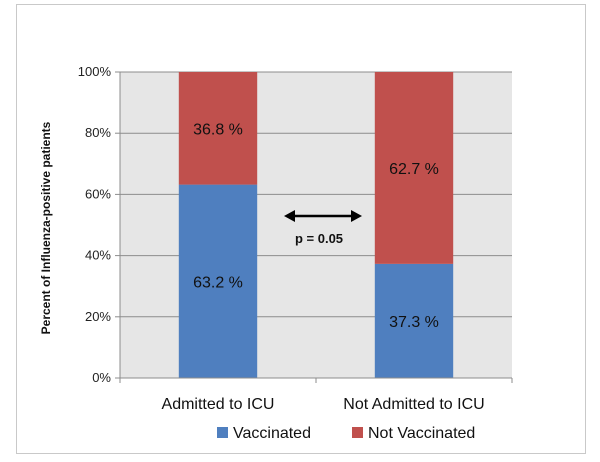  What do you see at coordinates (98, 193) in the screenshot?
I see `y-tick-label: 60%` at bounding box center [98, 193].